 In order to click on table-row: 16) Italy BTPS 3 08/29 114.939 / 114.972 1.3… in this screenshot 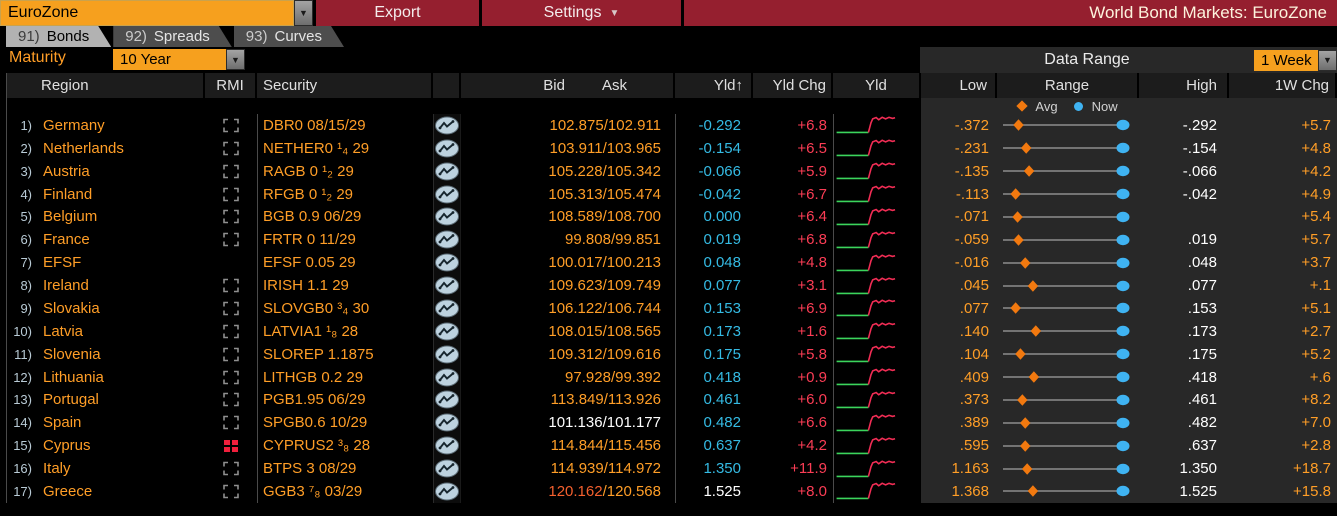, I will do `click(672, 468)`.